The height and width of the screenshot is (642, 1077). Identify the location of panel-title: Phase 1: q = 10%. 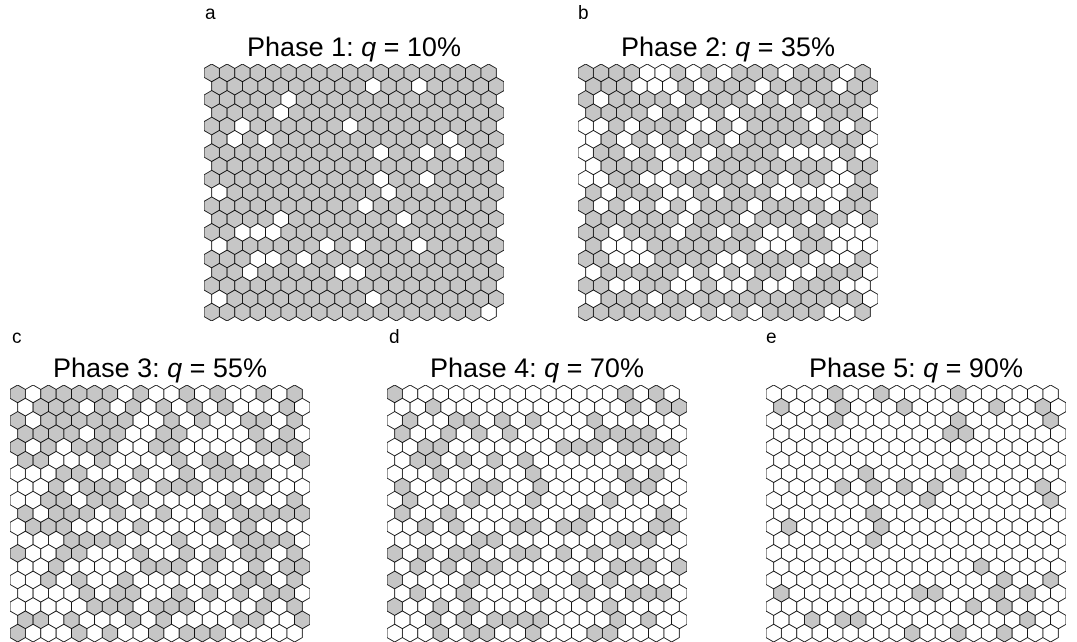
(354, 47).